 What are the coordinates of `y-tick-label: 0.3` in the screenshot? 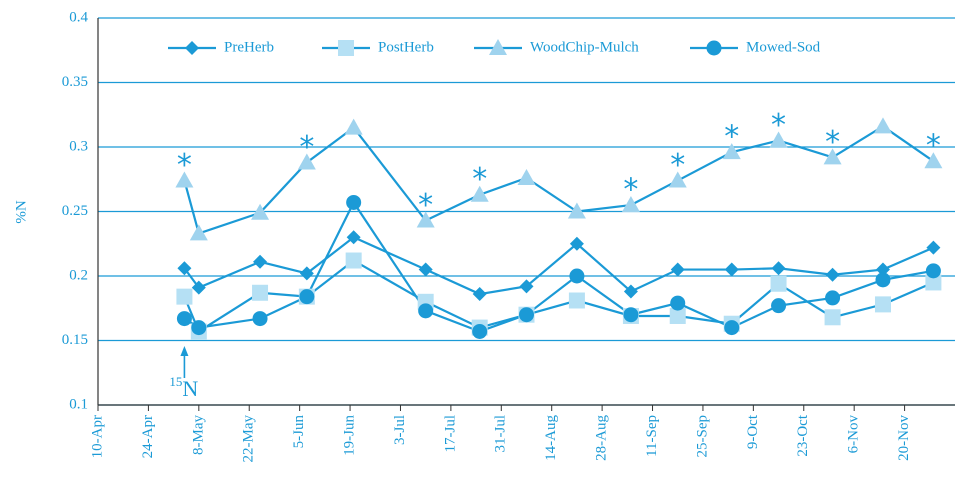 It's located at (78, 146).